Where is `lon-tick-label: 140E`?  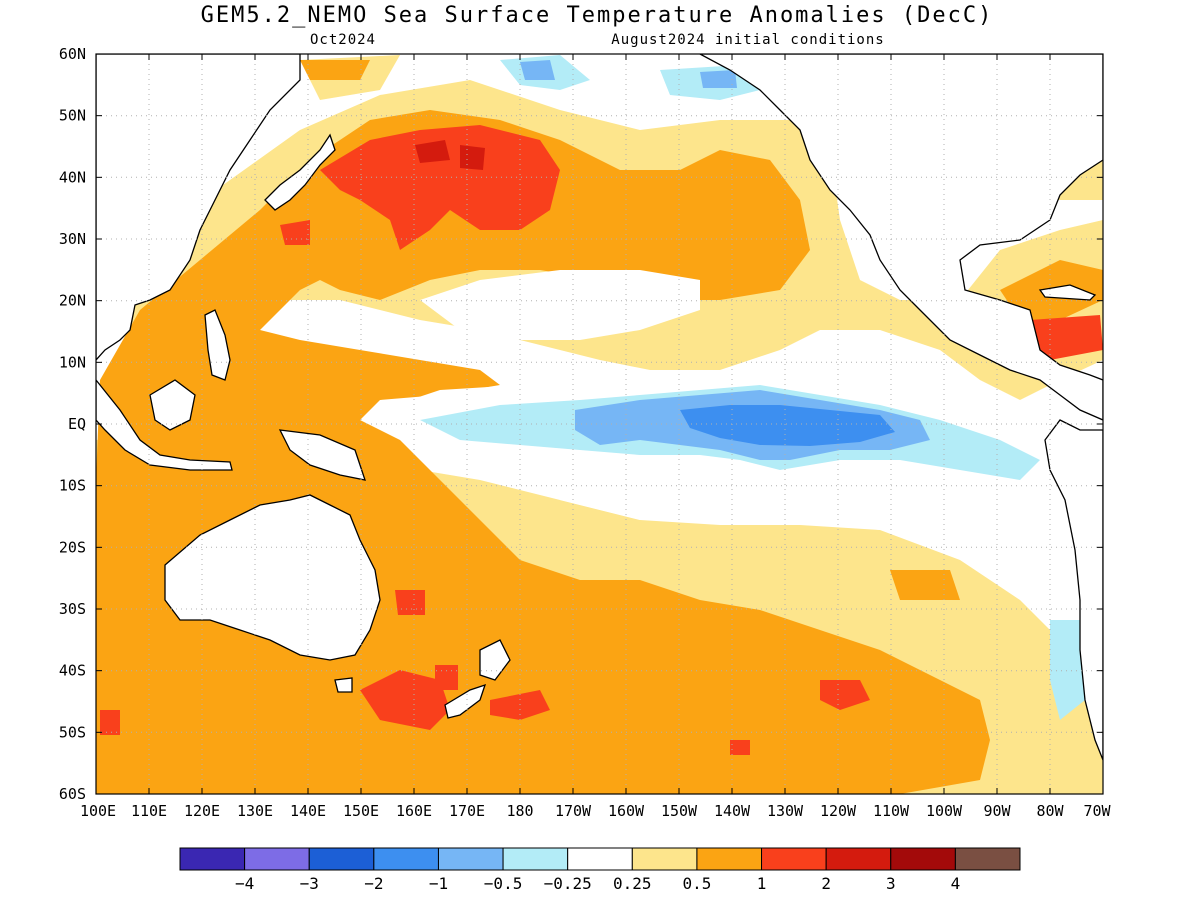
lon-tick-label: 140E is located at coordinates (308, 811).